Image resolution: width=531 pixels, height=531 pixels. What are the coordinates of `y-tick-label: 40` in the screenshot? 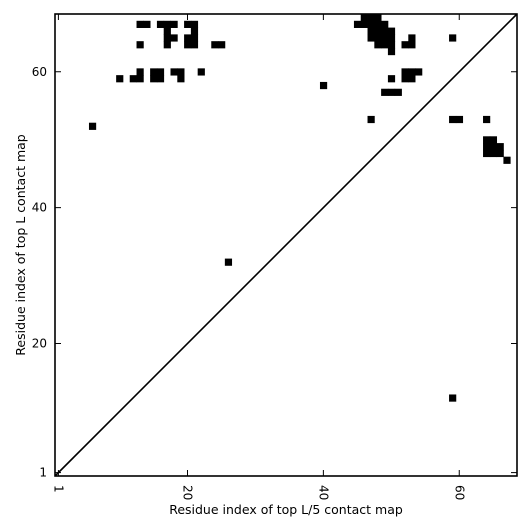 It's located at (39, 208).